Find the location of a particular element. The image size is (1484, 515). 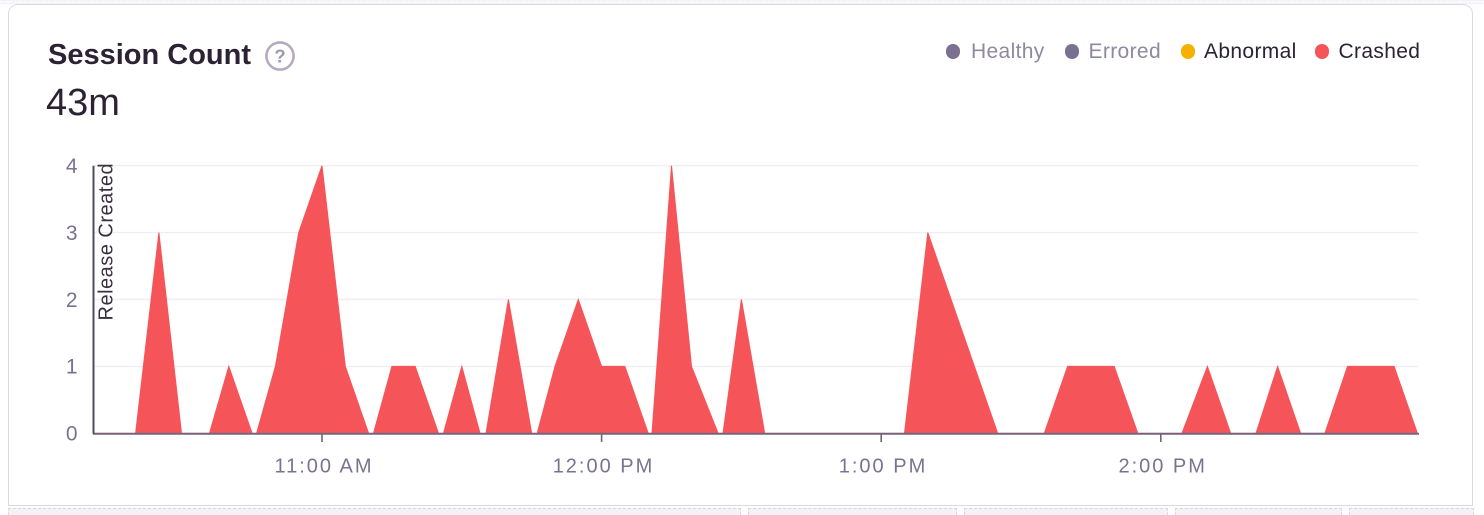

svg-text: 3 is located at coordinates (72, 233).